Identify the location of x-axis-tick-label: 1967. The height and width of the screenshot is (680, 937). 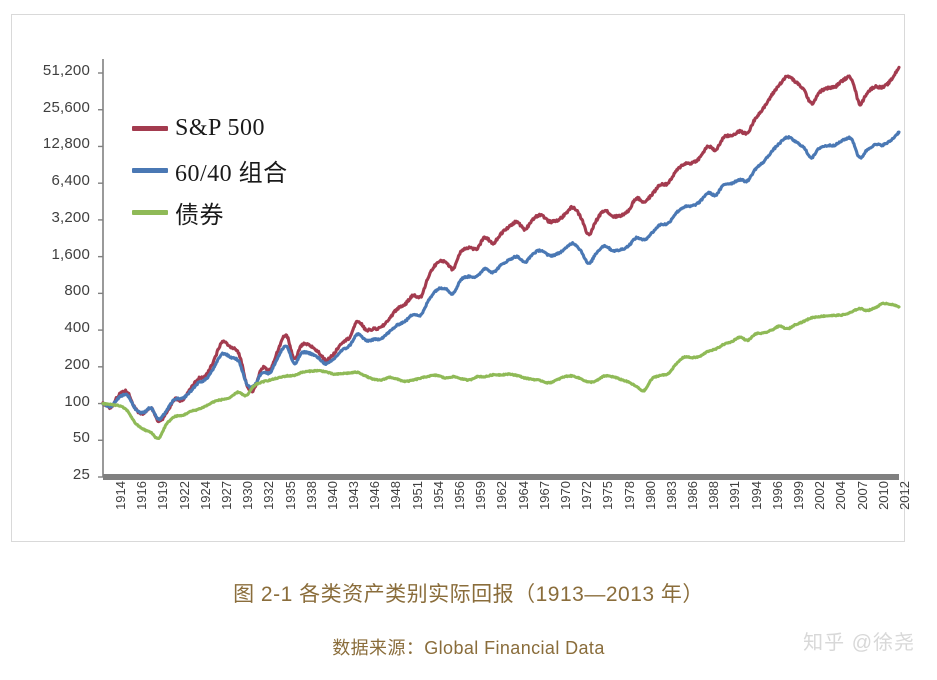
(544, 495).